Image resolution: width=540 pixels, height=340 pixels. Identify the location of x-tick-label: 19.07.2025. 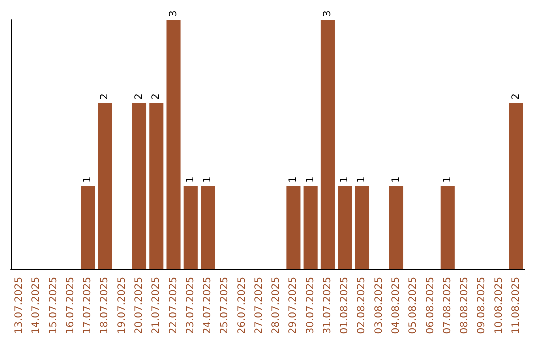
(122, 305).